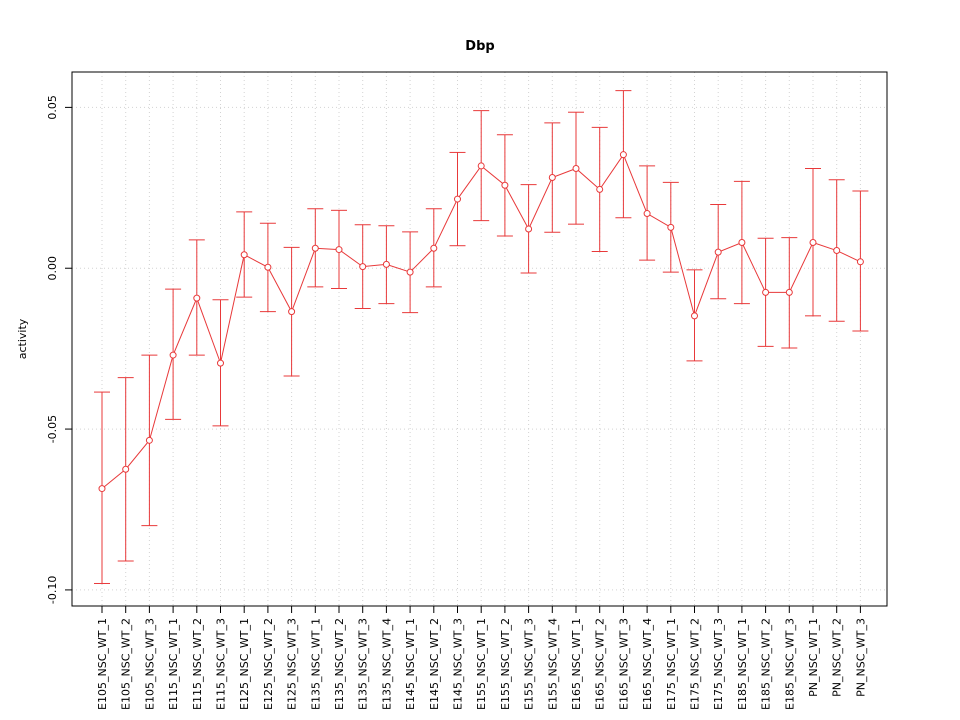 The width and height of the screenshot is (960, 720). What do you see at coordinates (268, 664) in the screenshot?
I see `x-tick-label: E125_NSC_WT_2` at bounding box center [268, 664].